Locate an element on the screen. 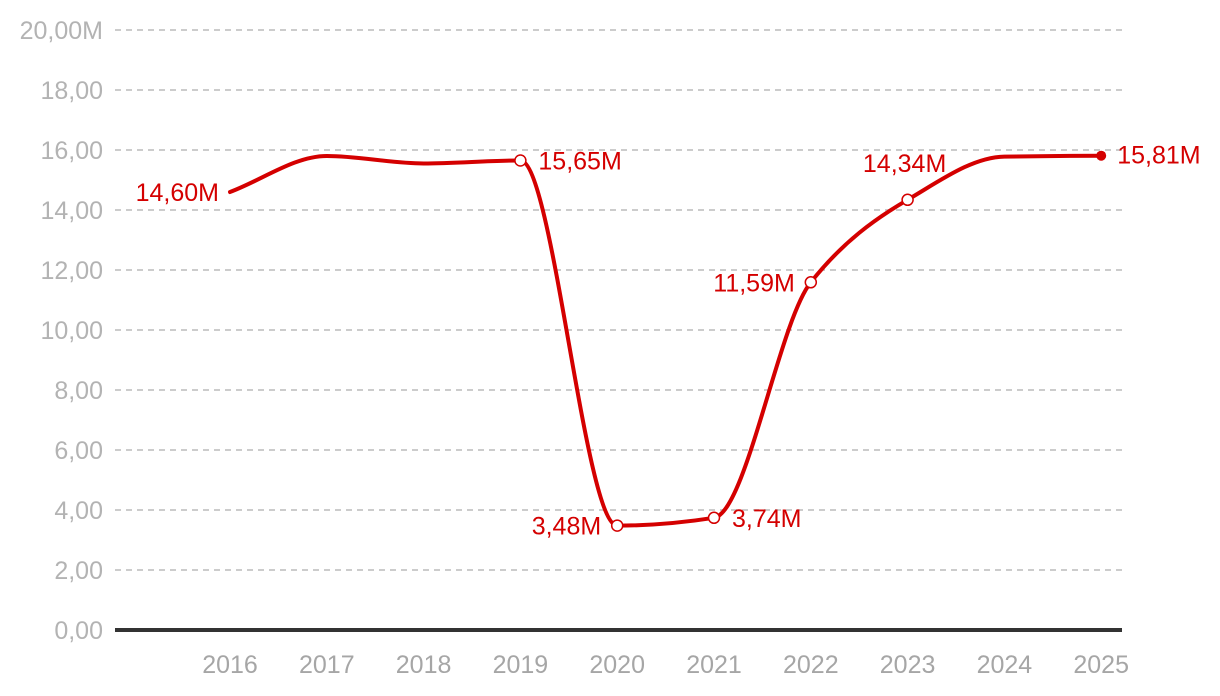  data-label: 15,81M is located at coordinates (1158, 156).